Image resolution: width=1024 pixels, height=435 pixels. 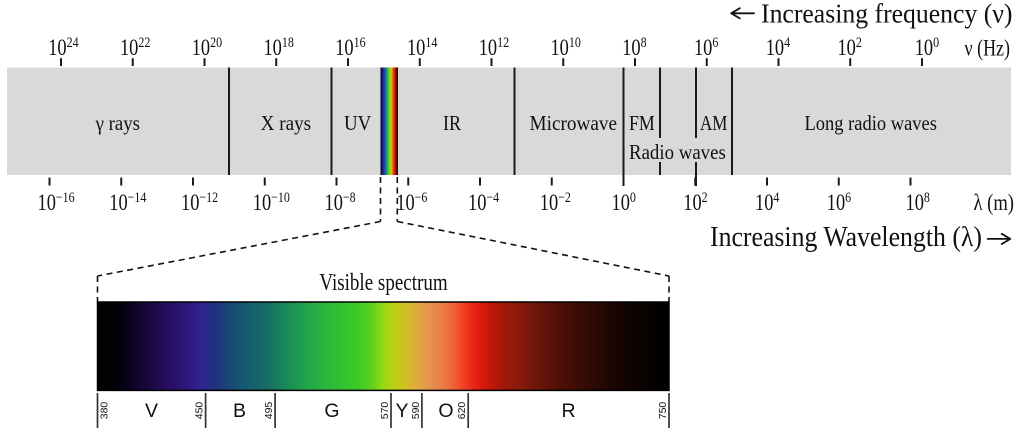 What do you see at coordinates (445, 411) in the screenshot?
I see `svg-text: O` at bounding box center [445, 411].